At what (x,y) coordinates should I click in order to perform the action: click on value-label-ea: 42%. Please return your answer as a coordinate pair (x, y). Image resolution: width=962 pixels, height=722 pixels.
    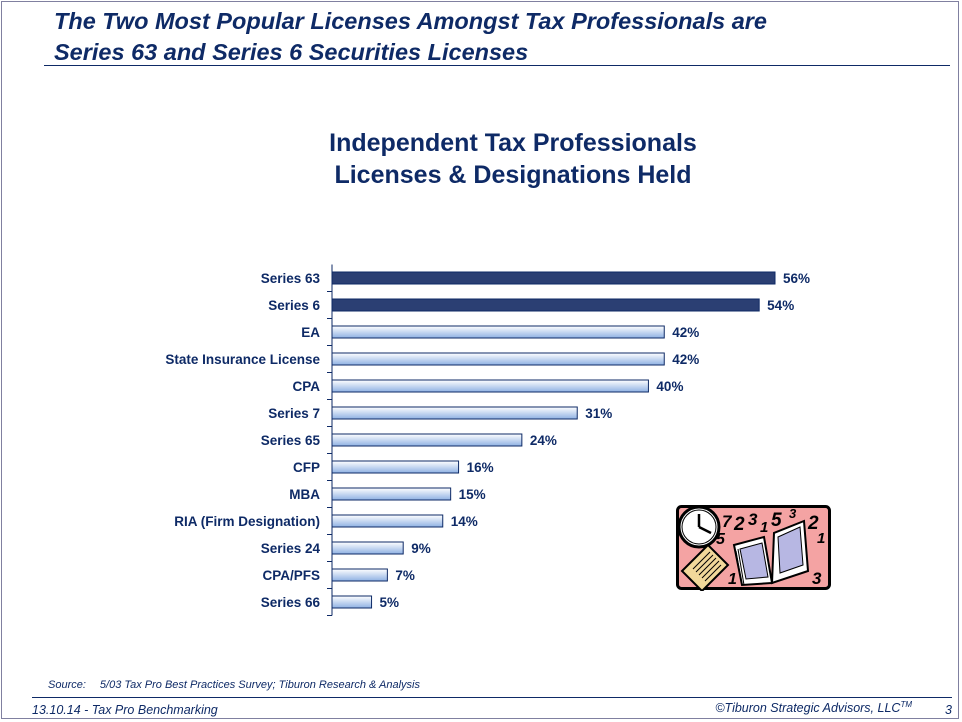
    Looking at the image, I should click on (685, 332).